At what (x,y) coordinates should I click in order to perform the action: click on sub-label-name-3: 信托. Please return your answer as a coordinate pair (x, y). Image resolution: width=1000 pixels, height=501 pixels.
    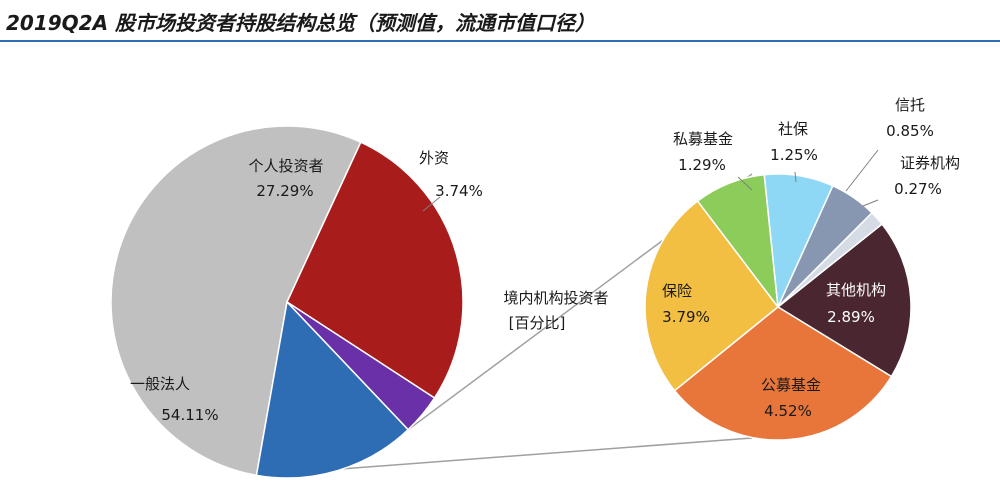
    Looking at the image, I should click on (910, 105).